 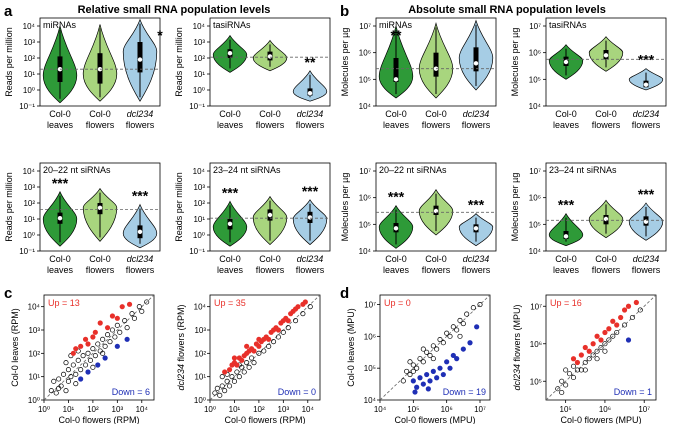 What do you see at coordinates (297, 392) in the screenshot?
I see `down-count-label: Down = 0` at bounding box center [297, 392].